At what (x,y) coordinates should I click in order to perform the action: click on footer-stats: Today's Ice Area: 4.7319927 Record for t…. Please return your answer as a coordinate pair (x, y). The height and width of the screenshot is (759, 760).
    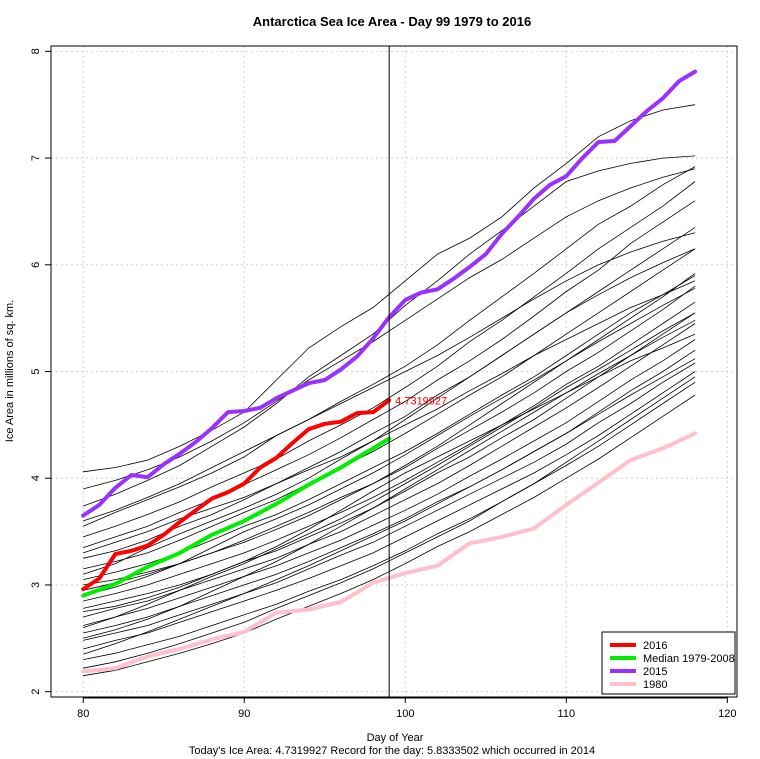
    Looking at the image, I should click on (392, 751).